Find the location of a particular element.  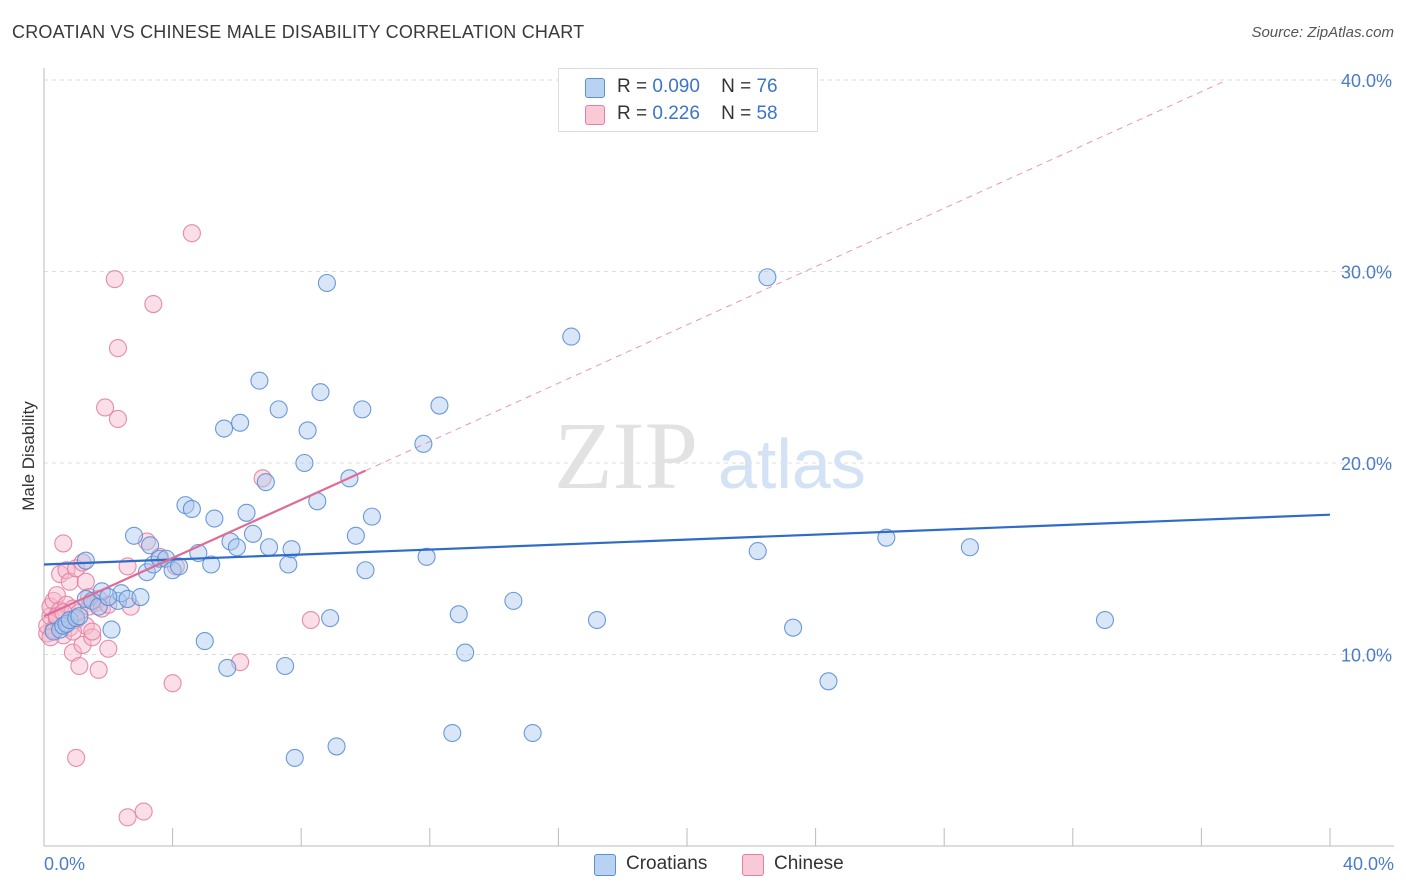

watermark-atlas: atlas is located at coordinates (792, 464).